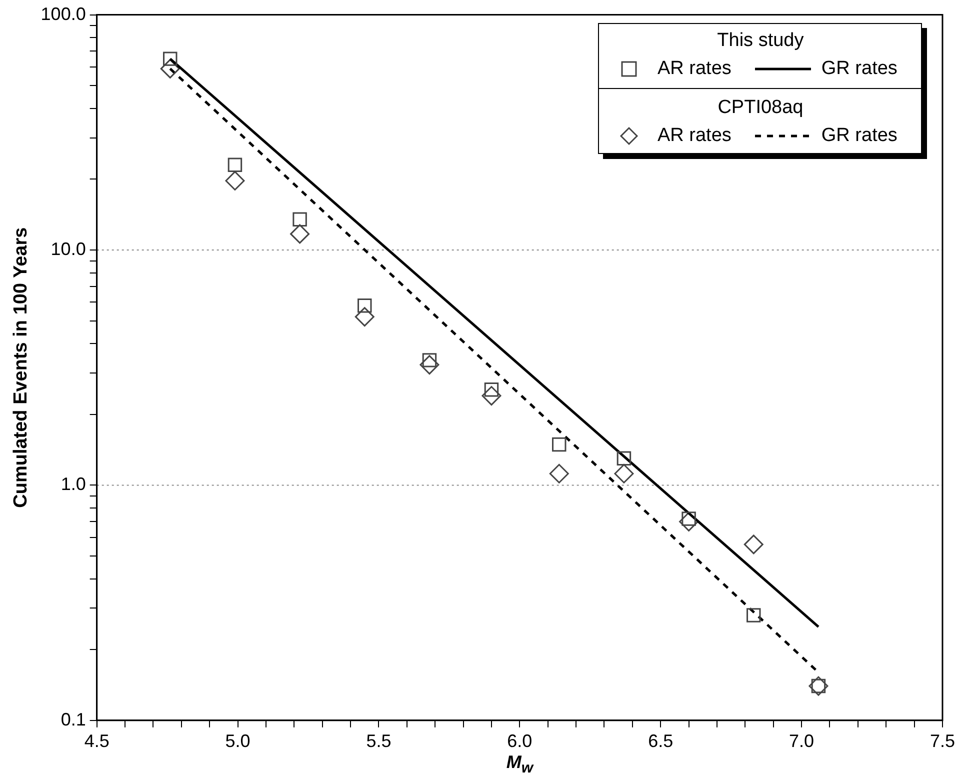 This screenshot has height=783, width=959. Describe the element at coordinates (63, 14) in the screenshot. I see `y-tick-label: 100.0` at that location.